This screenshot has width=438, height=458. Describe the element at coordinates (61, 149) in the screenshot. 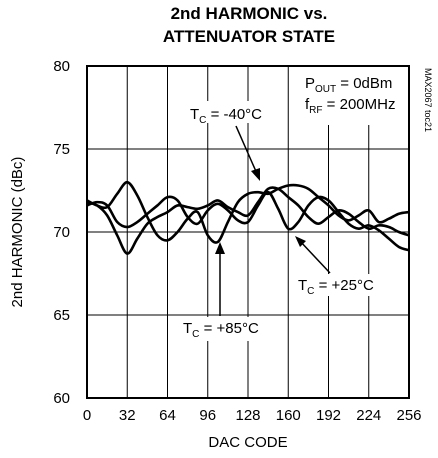

I see `y-tick-label: 75` at that location.